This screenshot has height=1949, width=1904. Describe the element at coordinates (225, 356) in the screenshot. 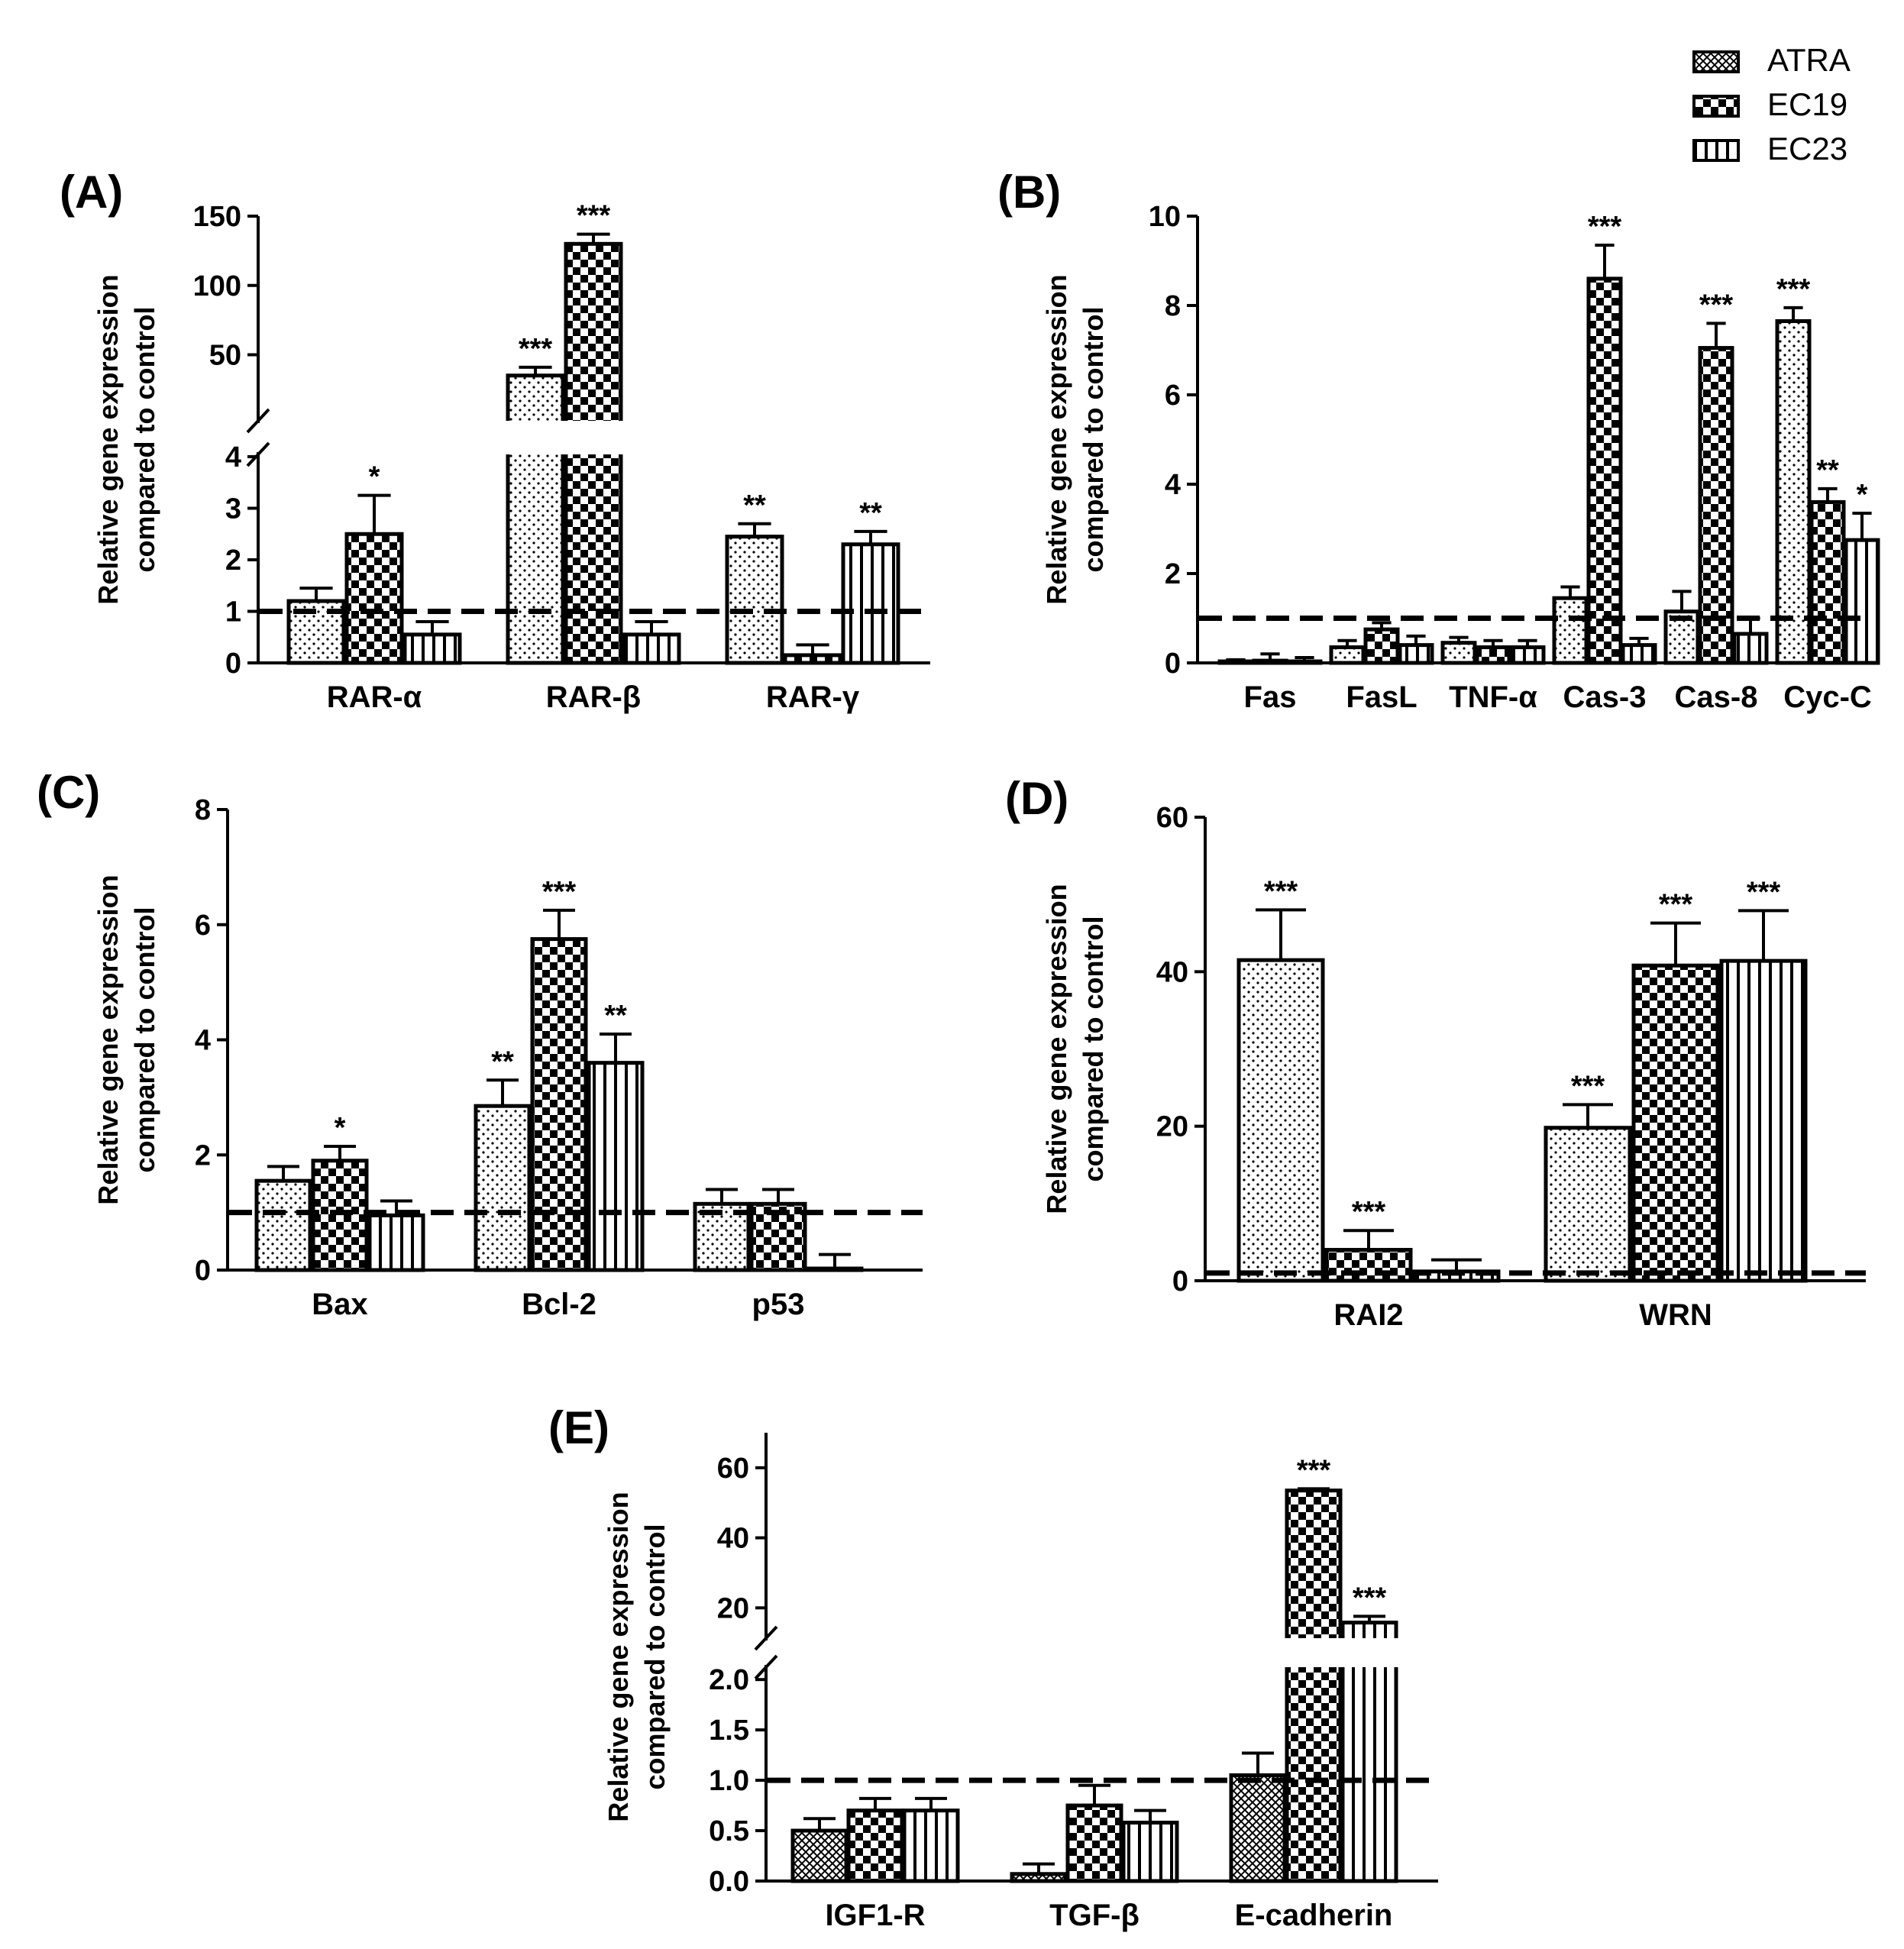

I see `y-tick-label: 50` at that location.